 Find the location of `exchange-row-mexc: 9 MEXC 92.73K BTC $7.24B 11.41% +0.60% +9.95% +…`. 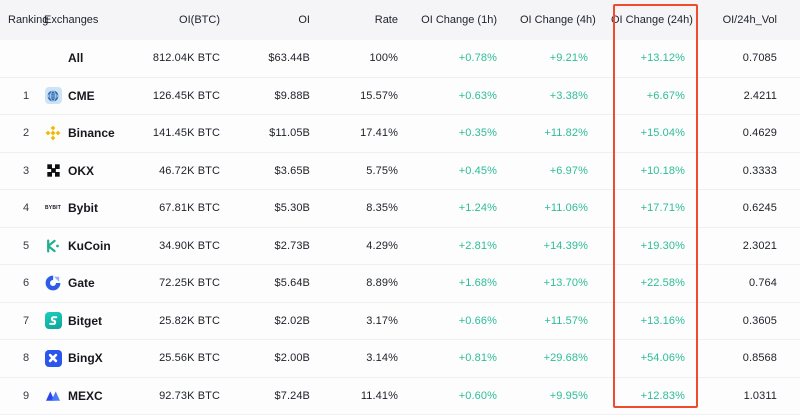

exchange-row-mexc: 9 MEXC 92.73K BTC $7.24B 11.41% +0.60% +9.95% +… is located at coordinates (400, 396).